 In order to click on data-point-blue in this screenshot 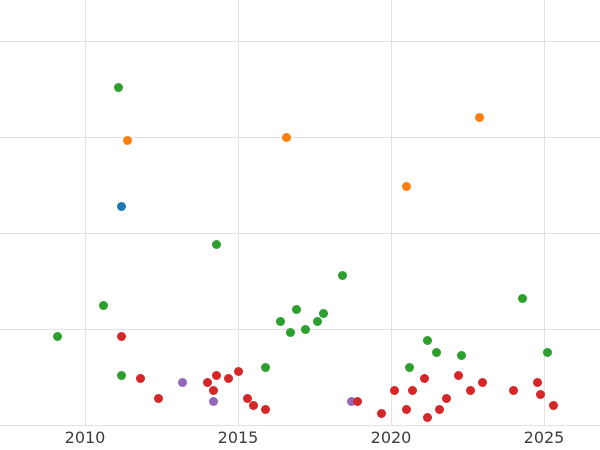, I will do `click(122, 206)`.